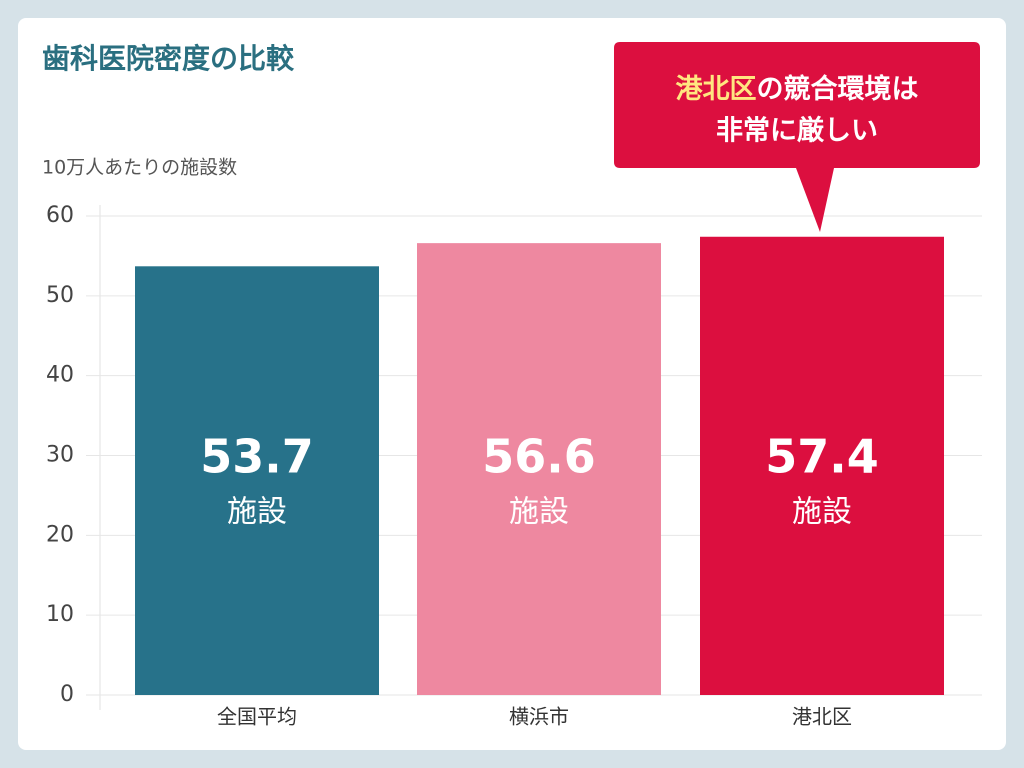 The width and height of the screenshot is (1024, 768). Describe the element at coordinates (60, 375) in the screenshot. I see `y-tick-label: 40` at that location.